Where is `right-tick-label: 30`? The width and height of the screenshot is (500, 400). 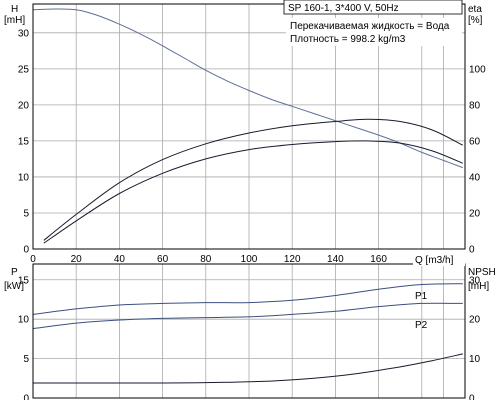
right-tick-label: 30 is located at coordinates (475, 280).